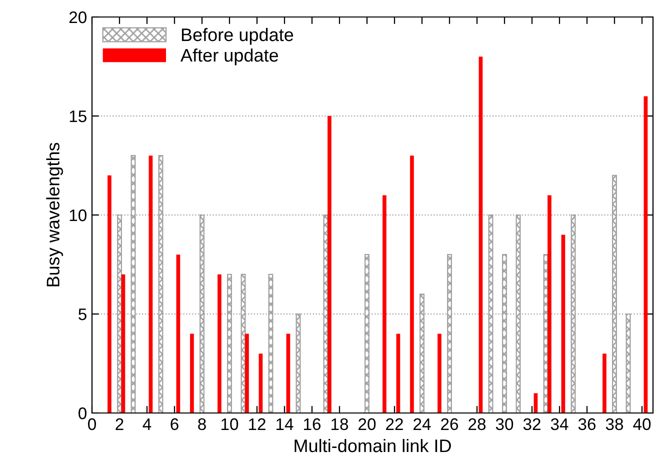 This screenshot has height=473, width=671. Describe the element at coordinates (78, 215) in the screenshot. I see `y-tick-label: 10` at that location.